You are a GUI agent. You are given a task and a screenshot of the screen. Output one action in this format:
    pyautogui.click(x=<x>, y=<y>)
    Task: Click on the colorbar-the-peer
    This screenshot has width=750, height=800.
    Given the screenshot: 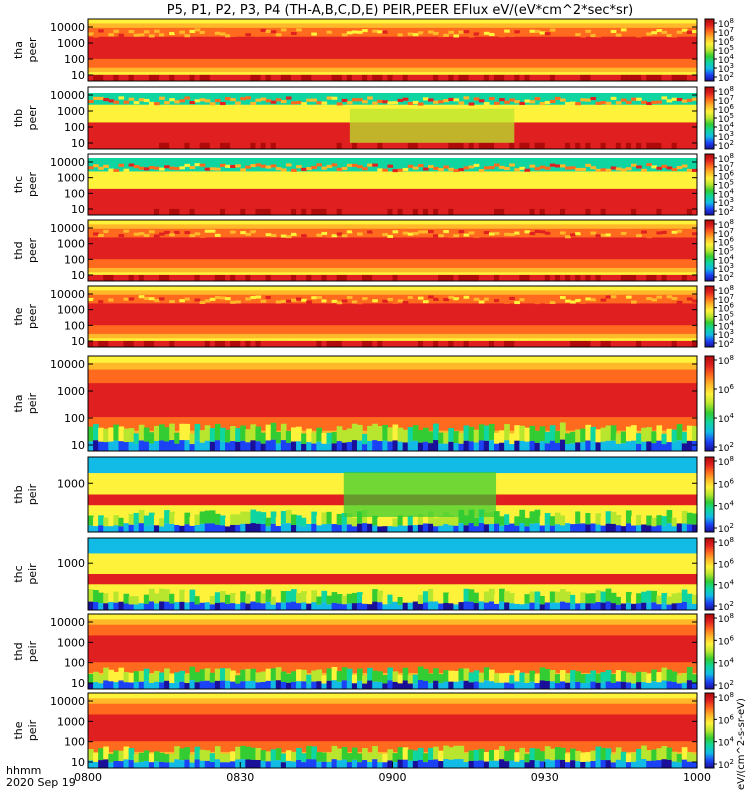 What is the action you would take?
    pyautogui.click(x=709, y=316)
    